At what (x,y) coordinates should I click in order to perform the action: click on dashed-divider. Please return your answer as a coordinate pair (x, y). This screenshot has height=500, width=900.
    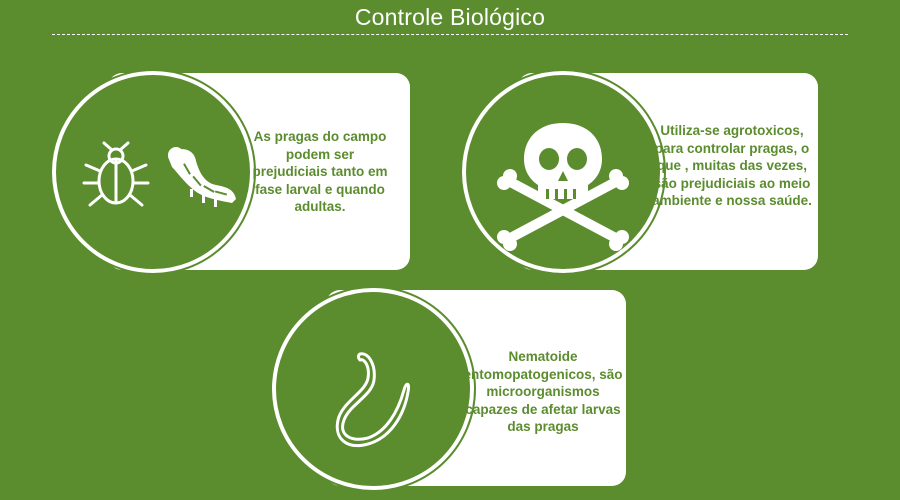
    Looking at the image, I should click on (450, 34).